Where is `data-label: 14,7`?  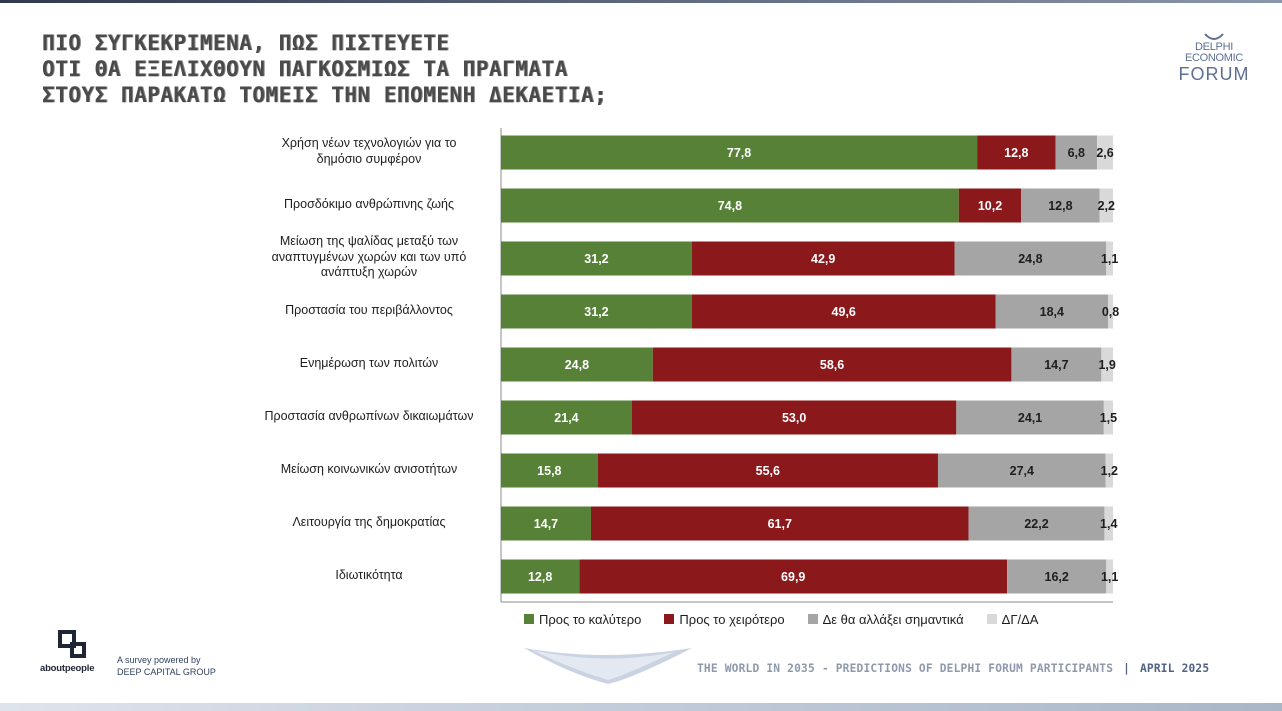
data-label: 14,7 is located at coordinates (1056, 365).